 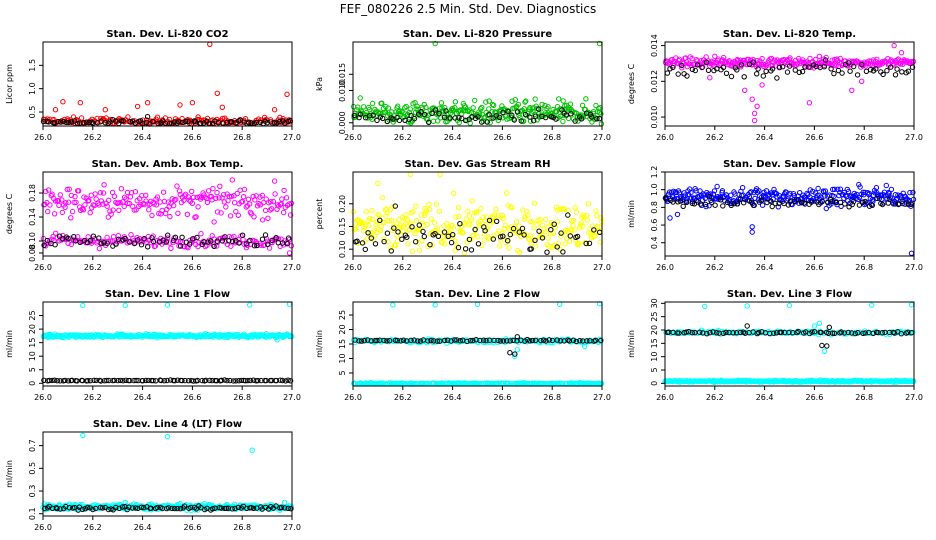 What do you see at coordinates (167, 424) in the screenshot?
I see `chart-title: Stan. Dev. Line 4 (LT) Flow` at bounding box center [167, 424].